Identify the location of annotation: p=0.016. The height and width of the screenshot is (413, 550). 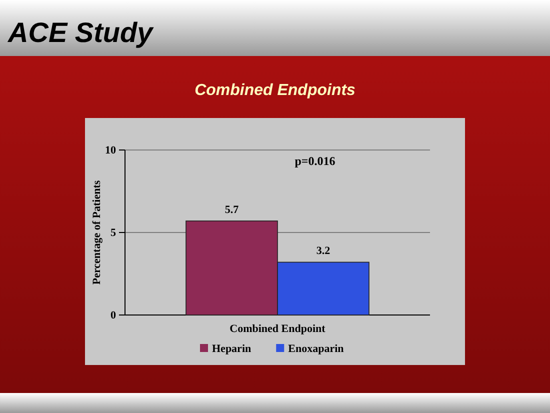
(315, 161).